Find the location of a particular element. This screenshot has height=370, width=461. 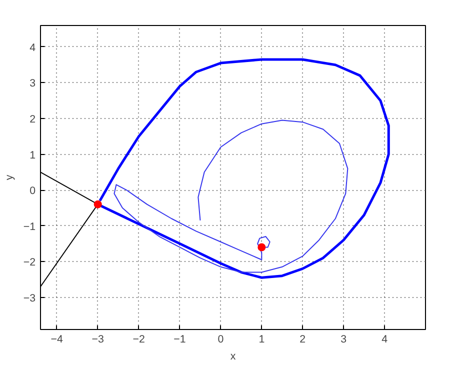

x-tick-label: 4 is located at coordinates (385, 340).